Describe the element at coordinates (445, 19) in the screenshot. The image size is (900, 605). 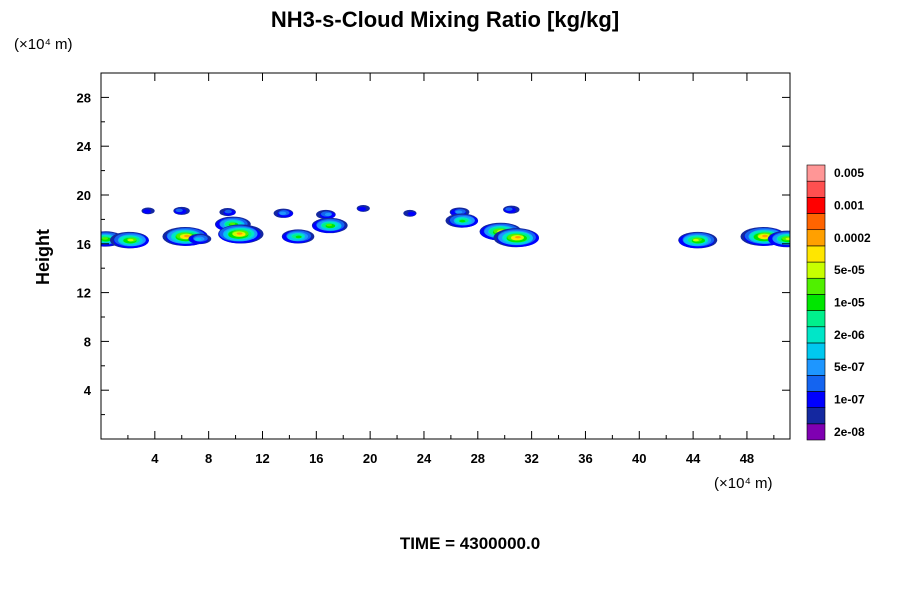
I see `chart-title: NH3-s-Cloud Mixing Ratio [kg/kg]` at that location.